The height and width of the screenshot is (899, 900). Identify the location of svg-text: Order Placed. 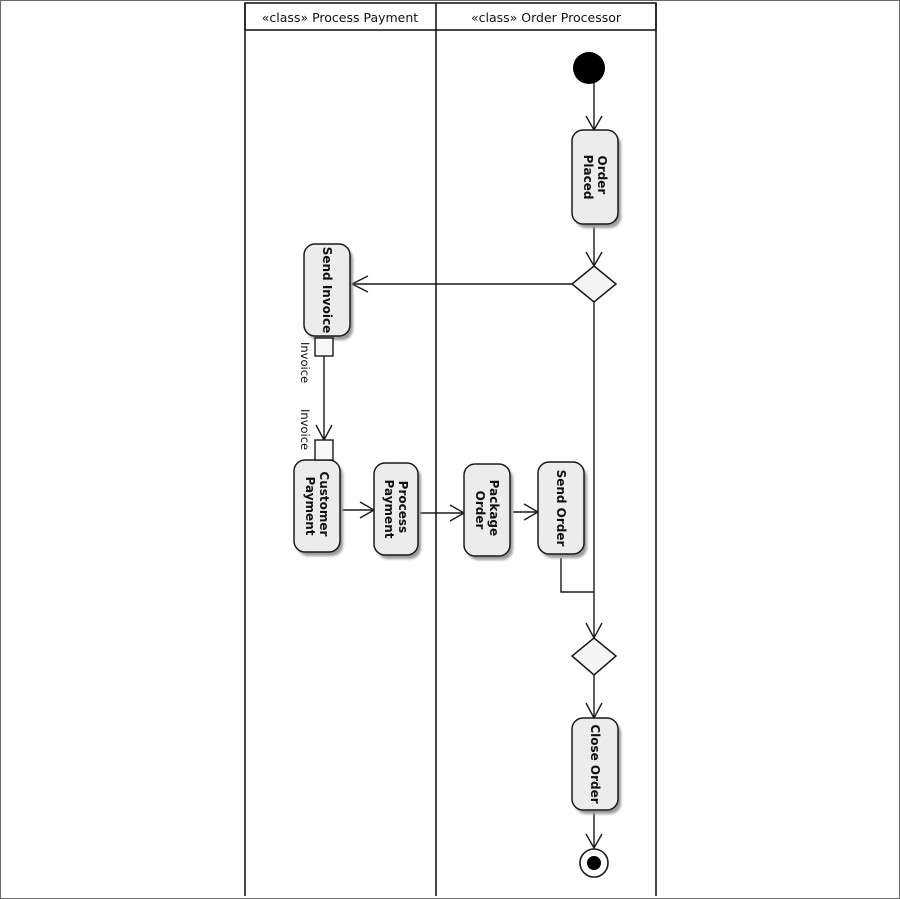
(595, 177).